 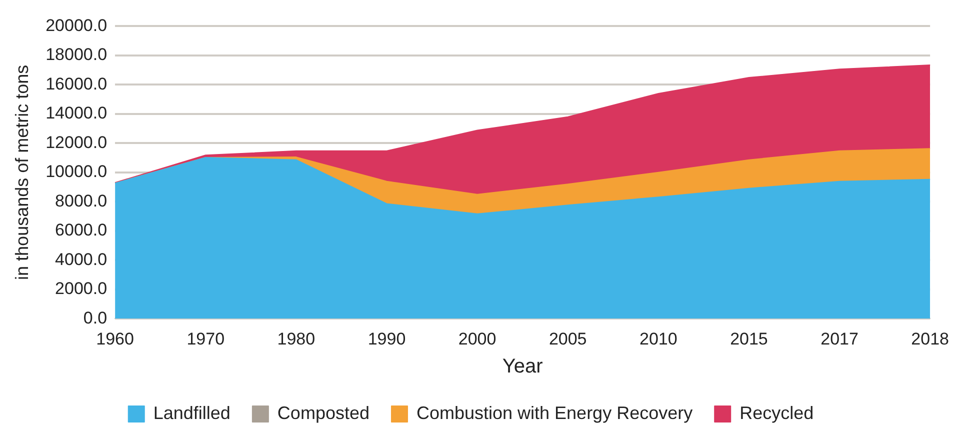 I want to click on x-tick-label: 2005, so click(x=567, y=338).